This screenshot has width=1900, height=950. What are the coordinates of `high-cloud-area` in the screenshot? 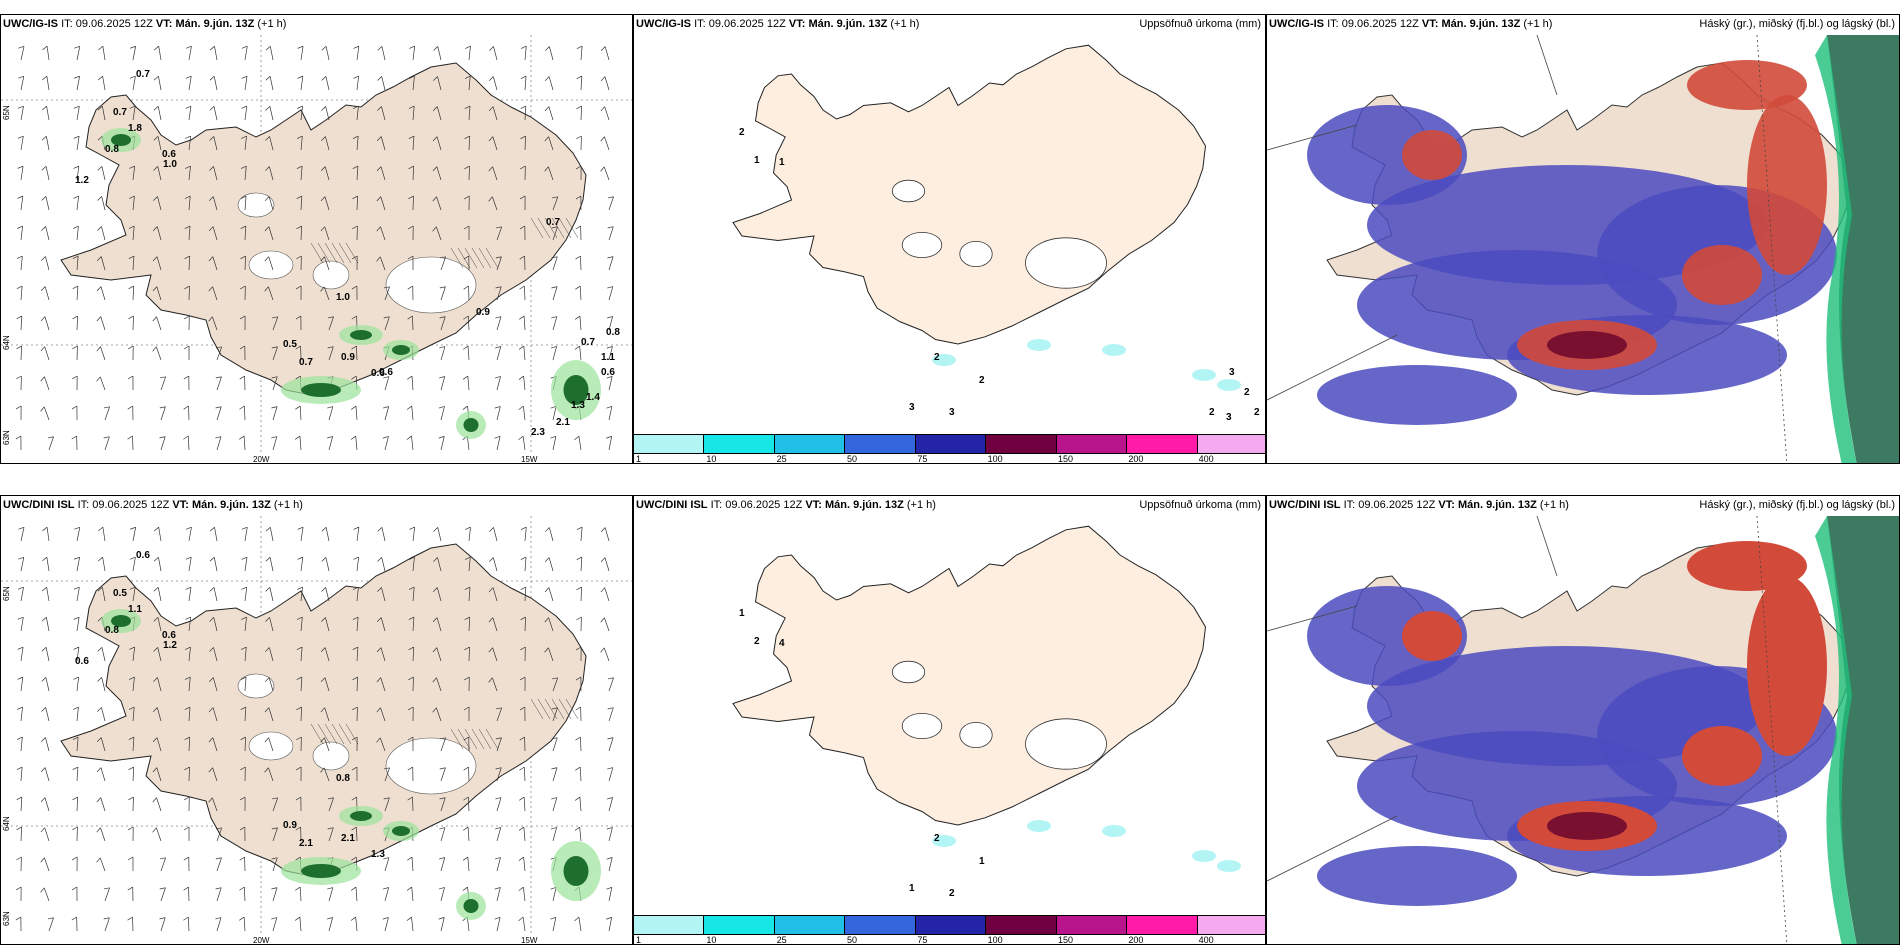 It's located at (1863, 730).